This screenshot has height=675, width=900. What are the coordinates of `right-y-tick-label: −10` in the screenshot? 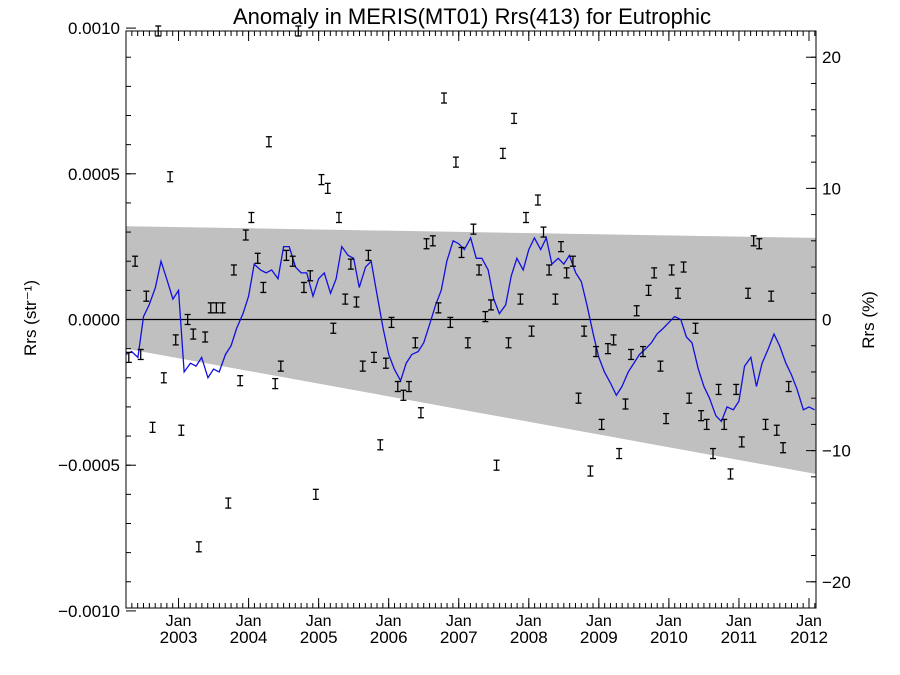 It's located at (836, 451).